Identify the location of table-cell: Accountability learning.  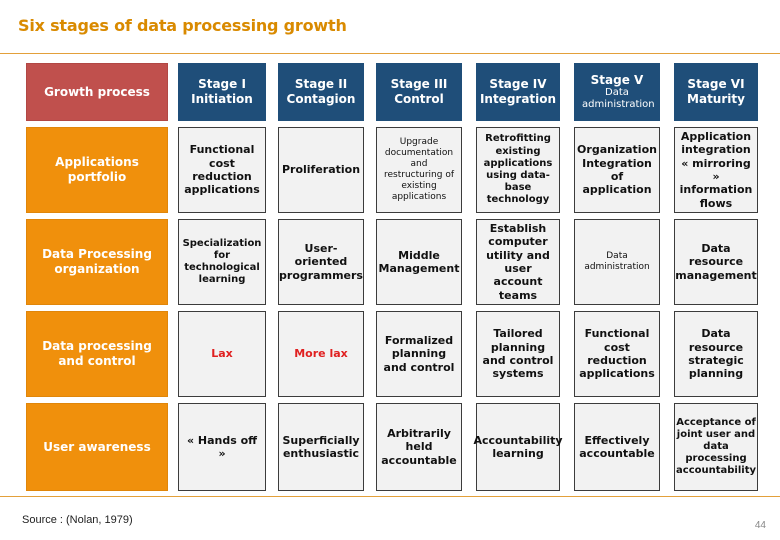
(518, 447).